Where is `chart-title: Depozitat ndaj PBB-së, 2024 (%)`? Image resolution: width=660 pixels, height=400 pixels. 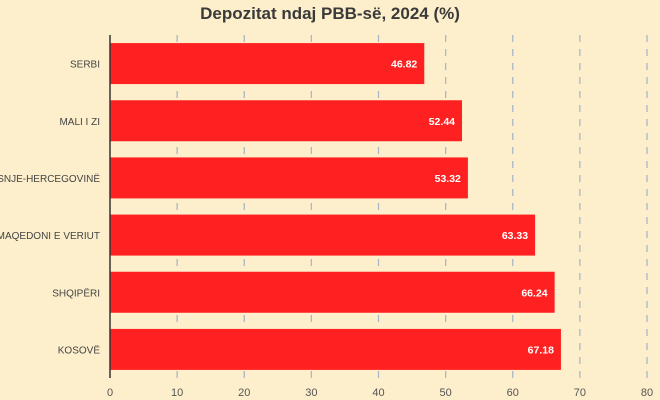
chart-title: Depozitat ndaj PBB-së, 2024 (%) is located at coordinates (330, 13).